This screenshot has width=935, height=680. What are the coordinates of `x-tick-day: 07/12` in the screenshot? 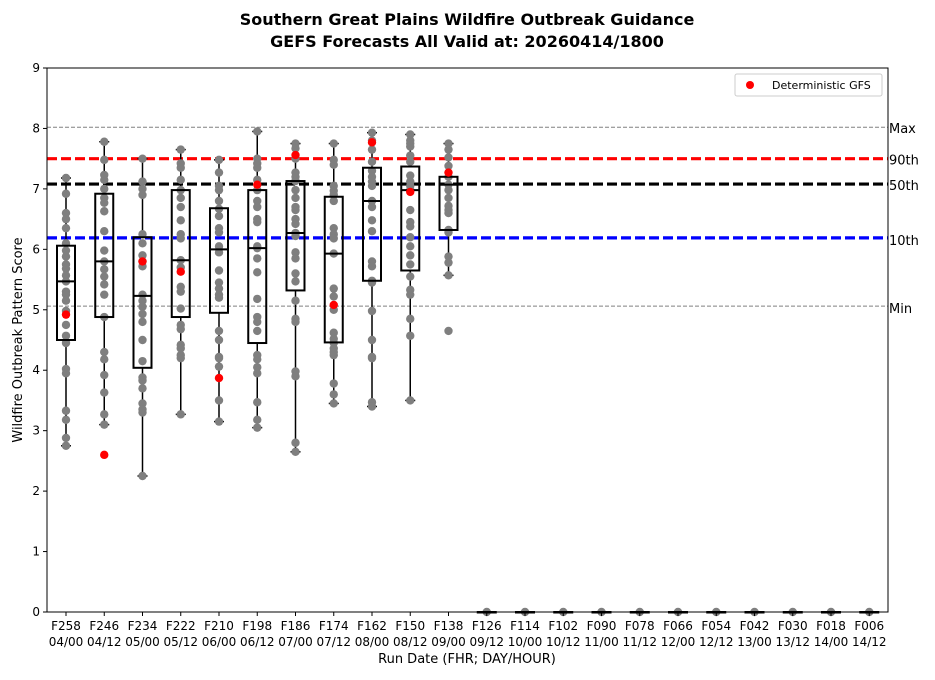 It's located at (333, 642).